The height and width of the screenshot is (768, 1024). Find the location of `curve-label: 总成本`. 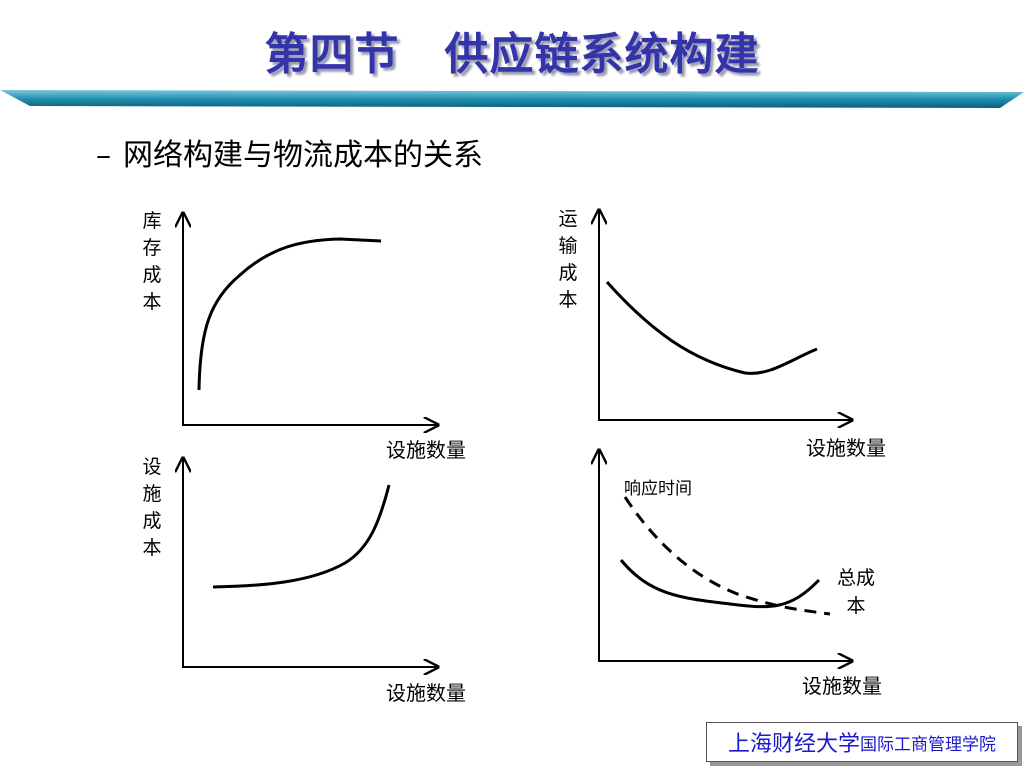

curve-label: 总成本 is located at coordinates (855, 592).